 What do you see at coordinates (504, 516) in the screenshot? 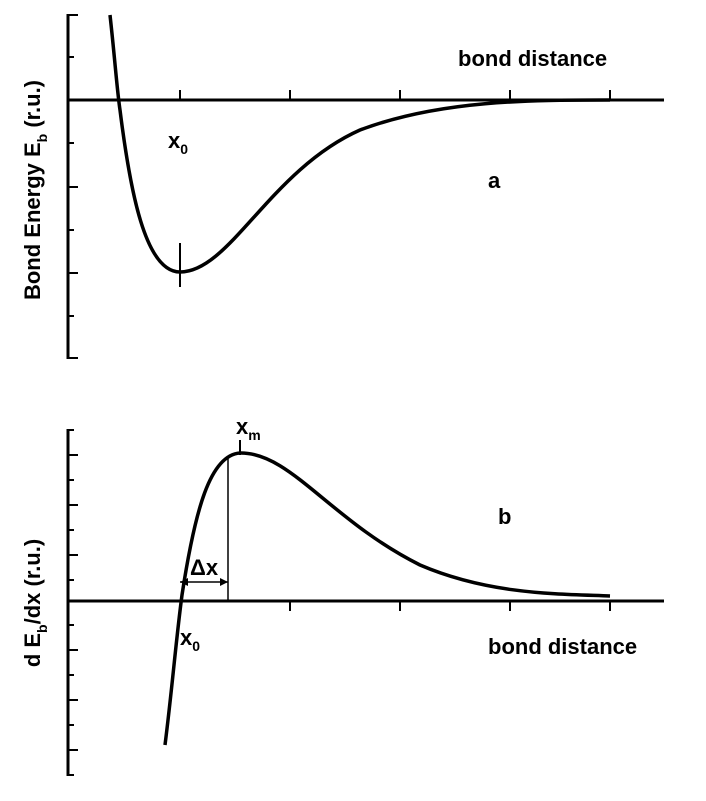
I see `panel-letter: b` at bounding box center [504, 516].